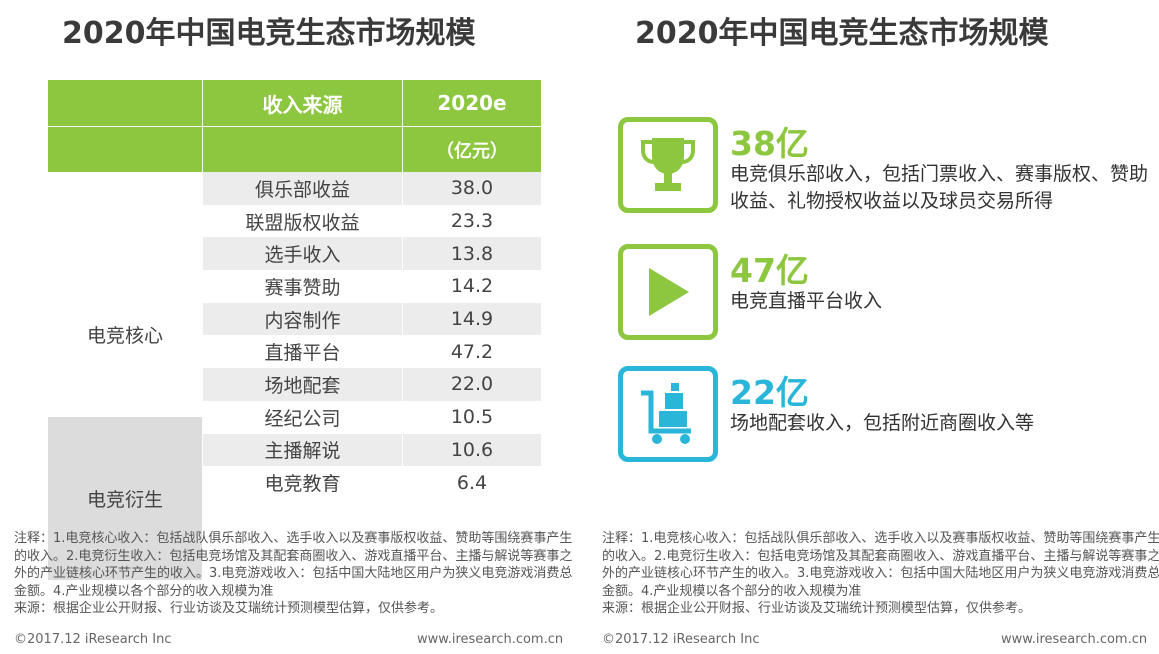 This screenshot has width=1159, height=654. I want to click on website-link-left: www.iresearch.com.cn, so click(490, 639).